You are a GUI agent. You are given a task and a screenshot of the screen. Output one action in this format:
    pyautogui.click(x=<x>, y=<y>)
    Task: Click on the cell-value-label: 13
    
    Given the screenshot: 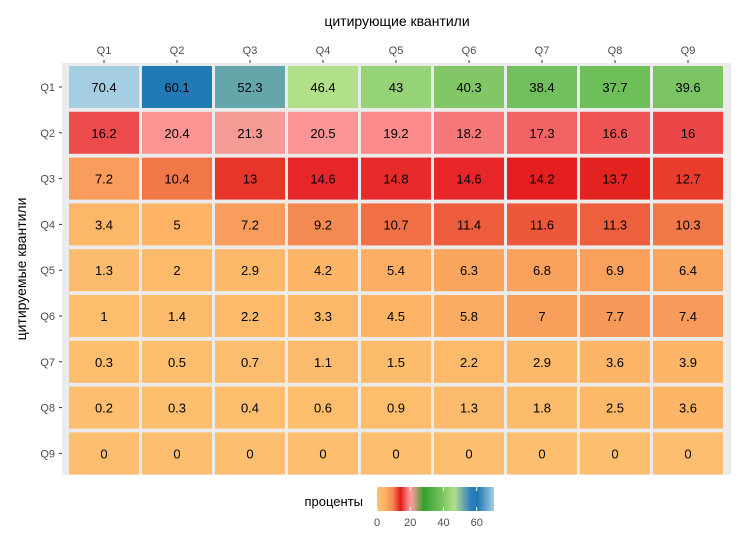 What is the action you would take?
    pyautogui.click(x=250, y=179)
    